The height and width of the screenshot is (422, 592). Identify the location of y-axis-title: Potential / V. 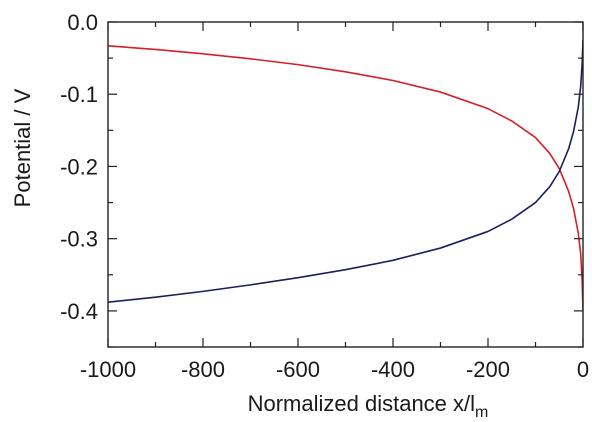
(22, 147).